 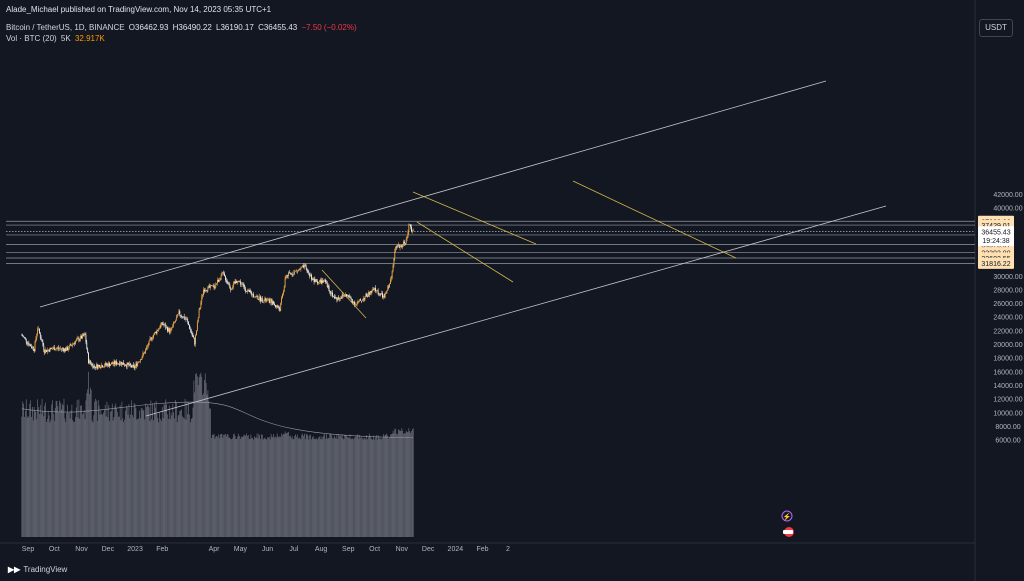 What do you see at coordinates (56, 38) in the screenshot?
I see `volume-legend: Vol · BTC (20) 5K 32.917K` at bounding box center [56, 38].